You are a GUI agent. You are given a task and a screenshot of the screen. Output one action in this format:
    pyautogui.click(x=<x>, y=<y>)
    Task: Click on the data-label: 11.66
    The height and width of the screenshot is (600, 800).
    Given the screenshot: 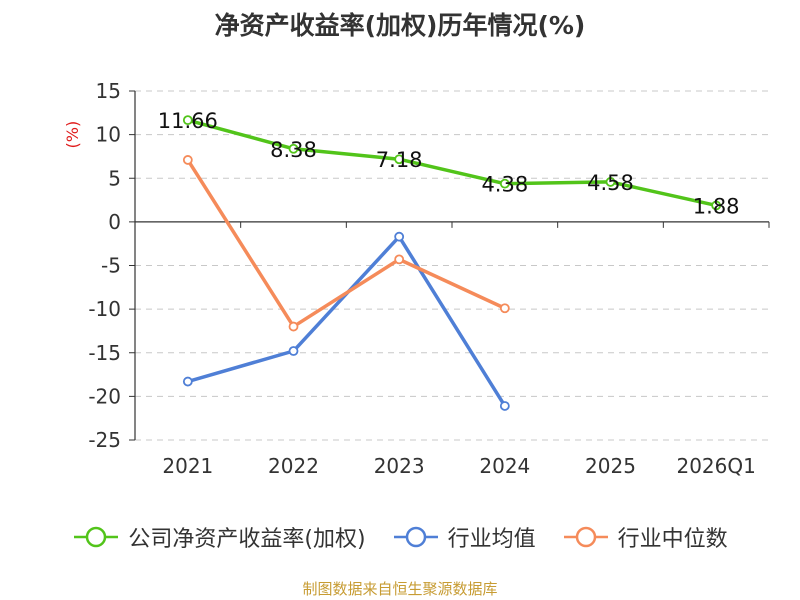 What is the action you would take?
    pyautogui.click(x=188, y=121)
    